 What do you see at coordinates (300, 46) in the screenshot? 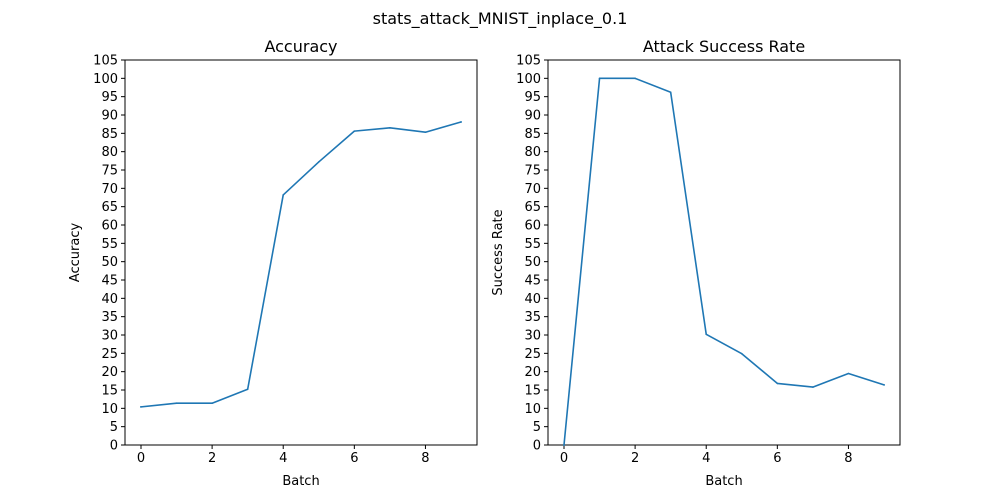
I see `chart-title: Accuracy` at bounding box center [300, 46].